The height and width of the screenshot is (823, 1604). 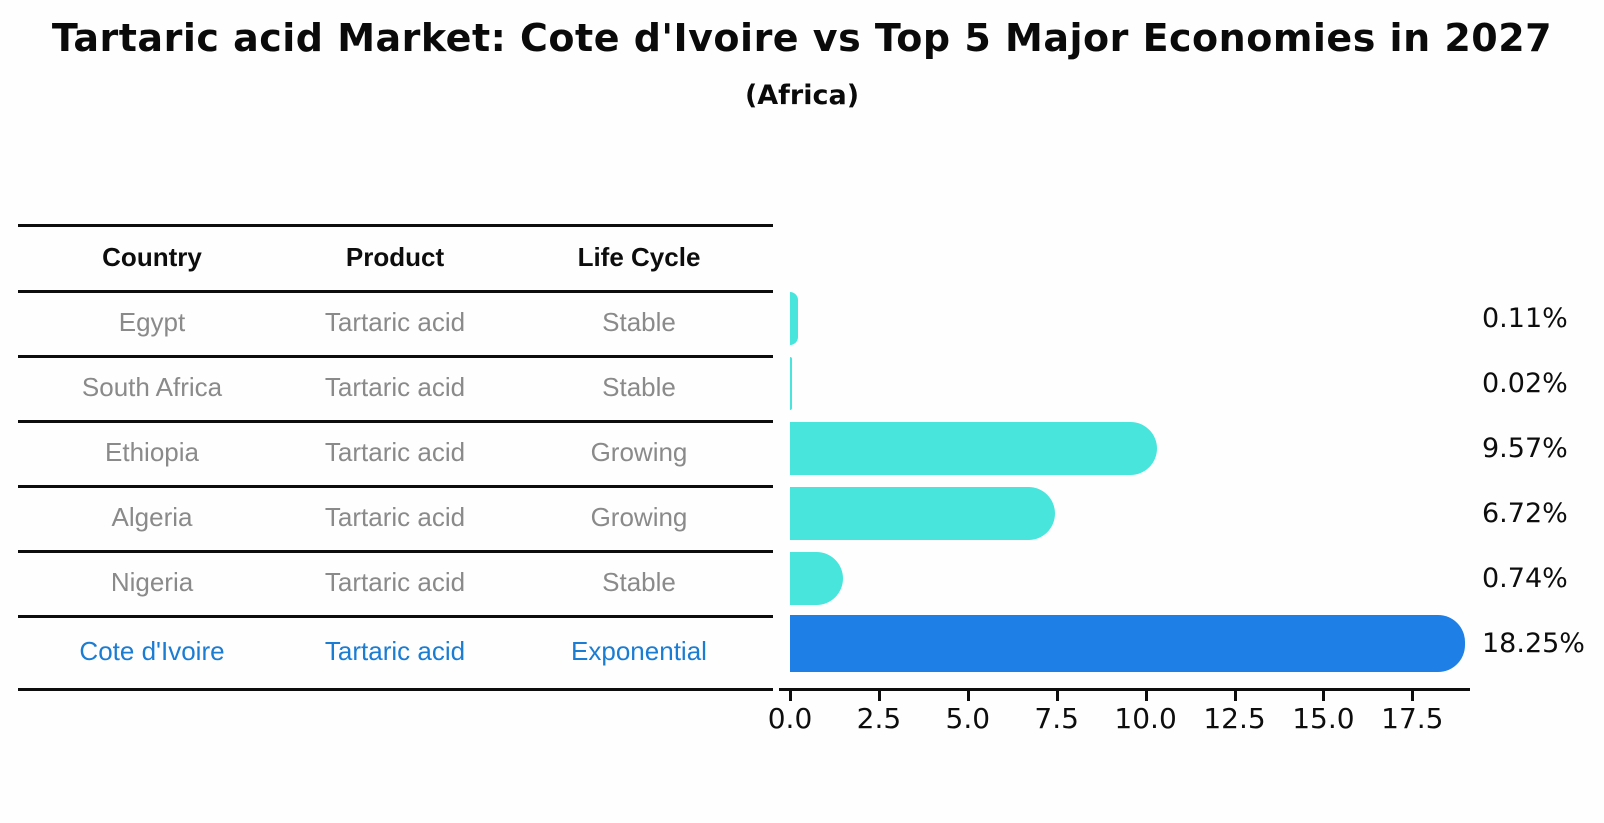 What do you see at coordinates (1145, 718) in the screenshot?
I see `x-axis-tick-label: 10.0` at bounding box center [1145, 718].